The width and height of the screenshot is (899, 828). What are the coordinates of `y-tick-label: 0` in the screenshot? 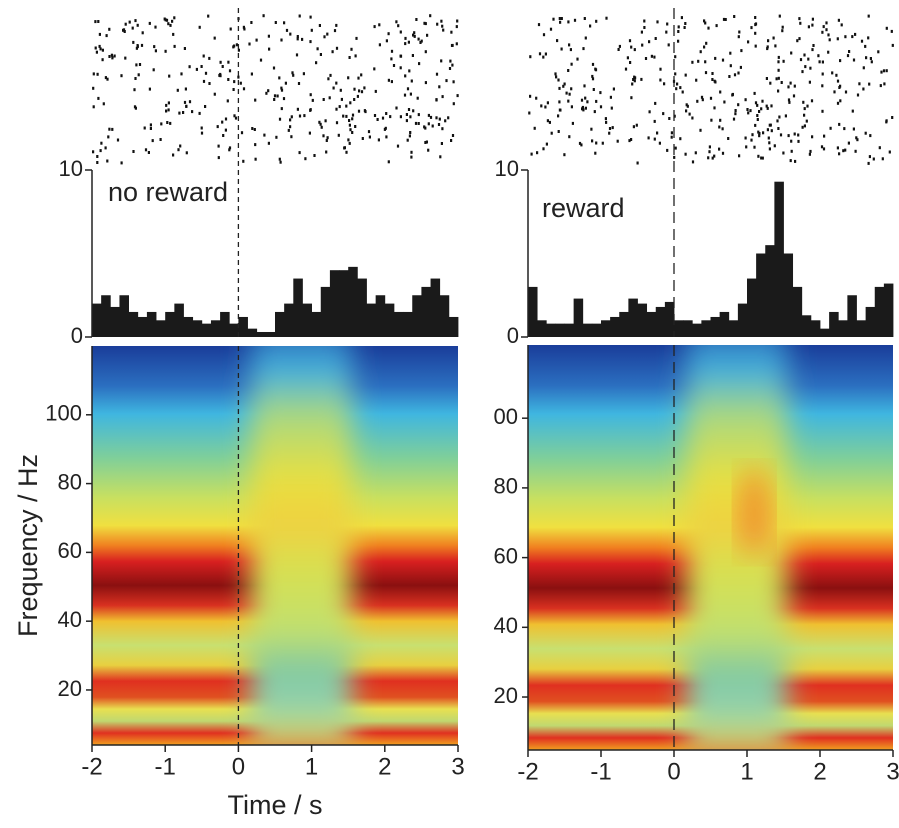 It's located at (77, 335).